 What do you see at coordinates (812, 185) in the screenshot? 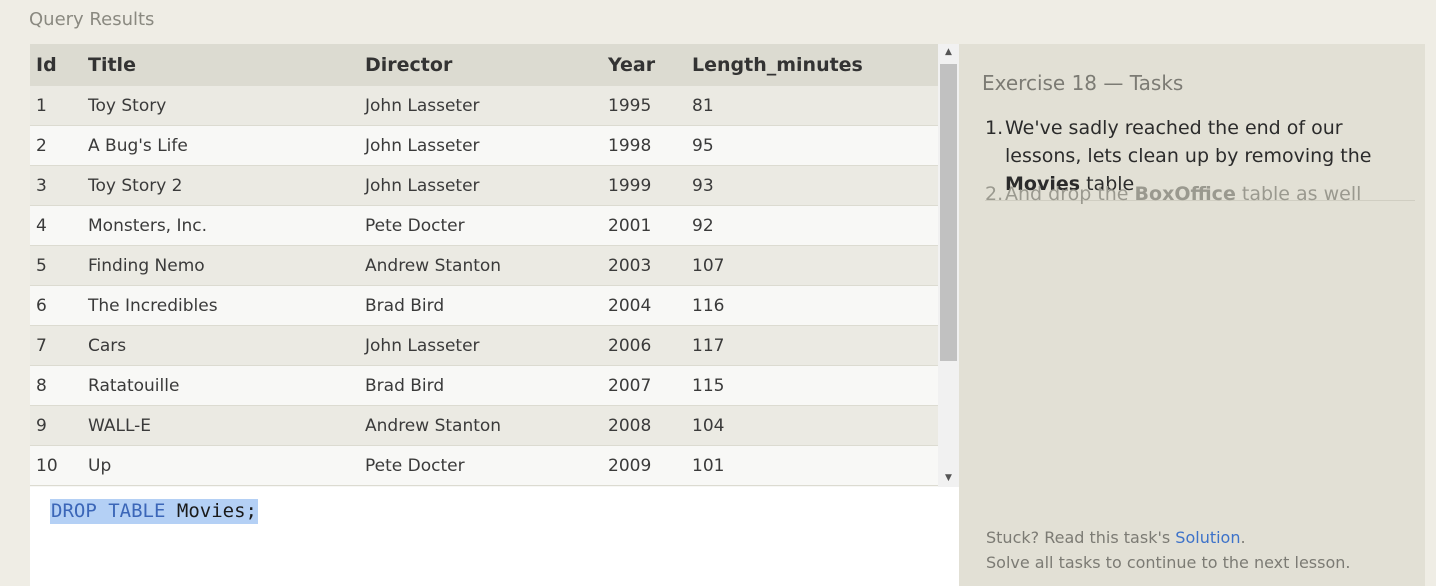
I see `cell-length: 93` at bounding box center [812, 185].